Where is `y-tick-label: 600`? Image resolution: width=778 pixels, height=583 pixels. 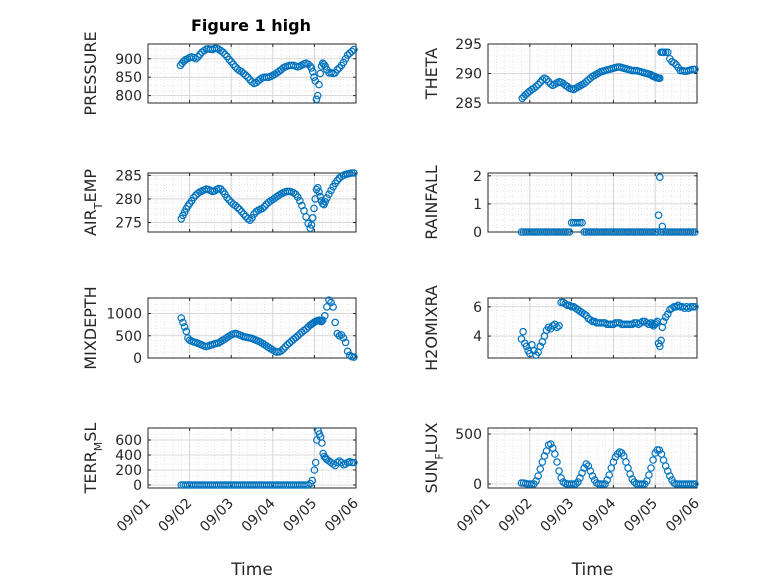 y-tick-label: 600 is located at coordinates (128, 441).